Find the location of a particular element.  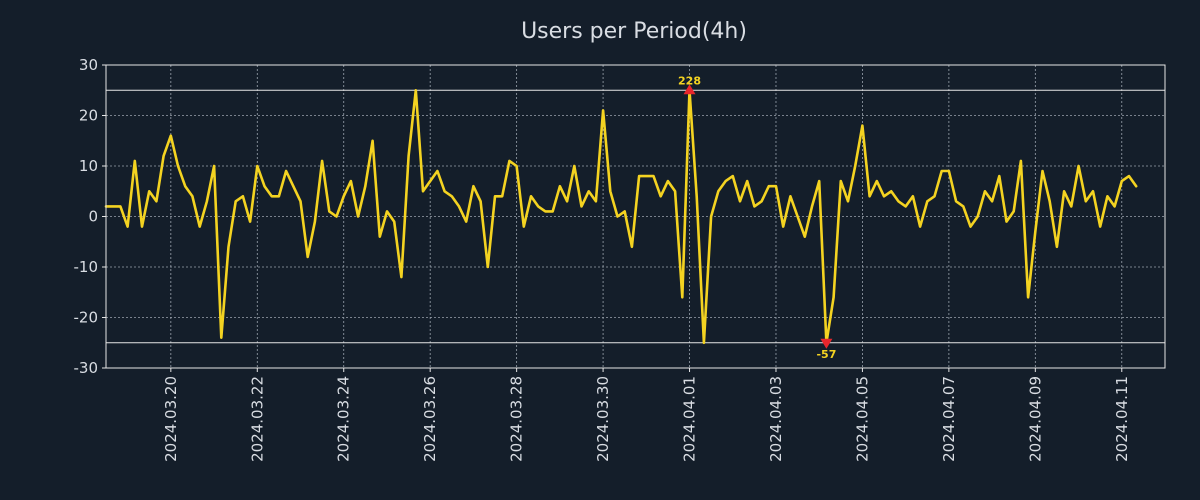

marker-layer: 228 -57 is located at coordinates (757, 217).